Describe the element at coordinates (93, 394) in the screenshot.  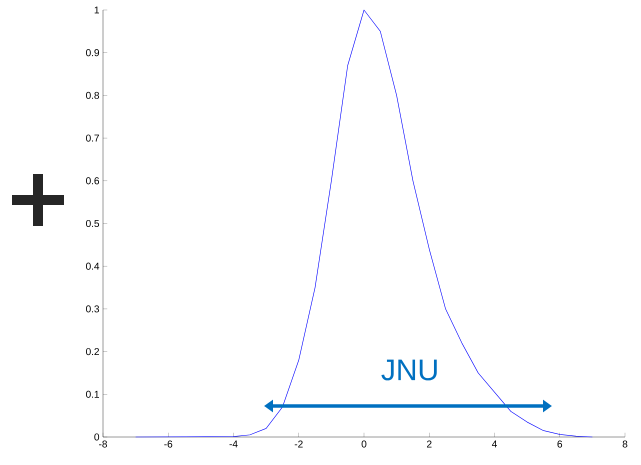
I see `y-tick-label: 0.1` at that location.